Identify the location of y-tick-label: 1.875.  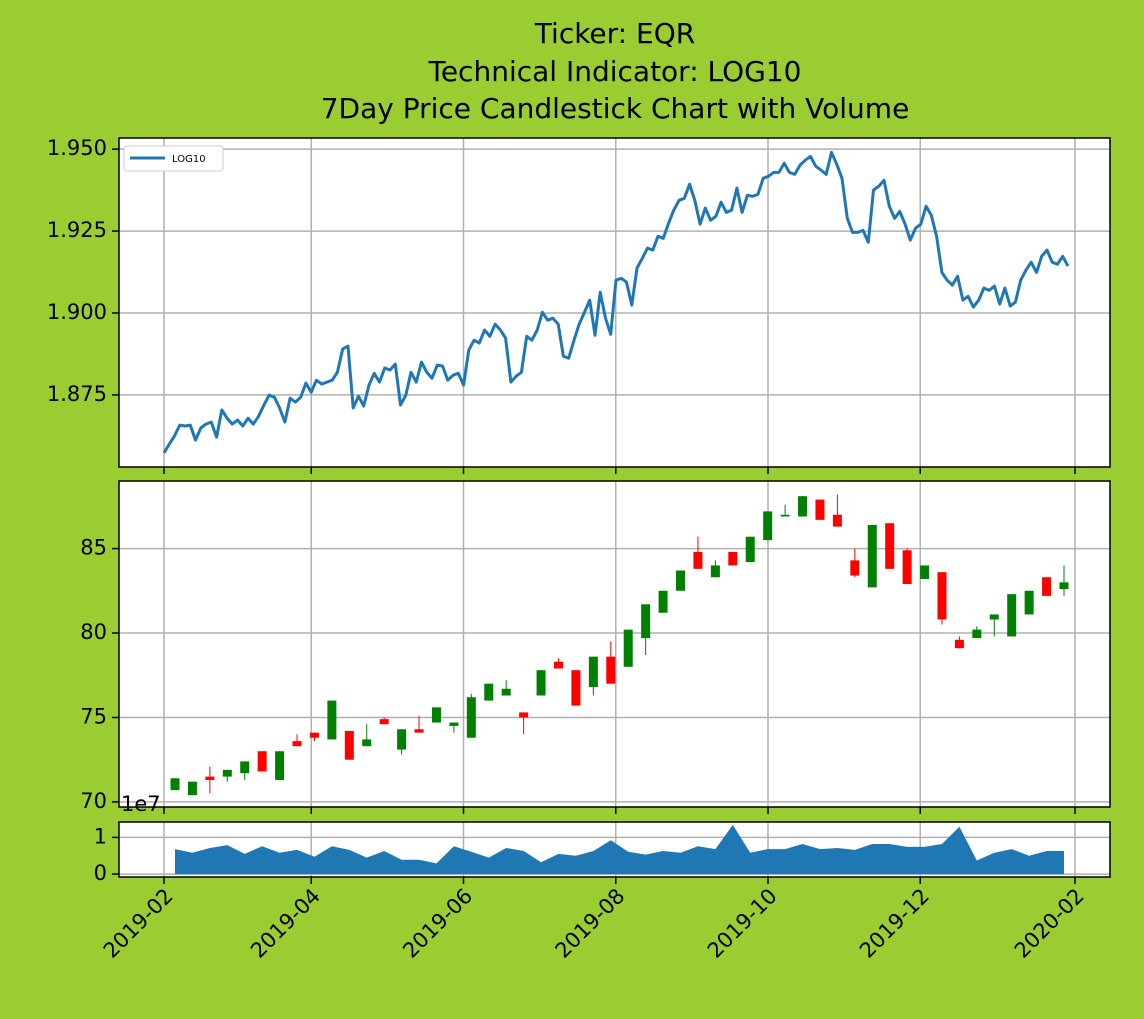
(77, 394).